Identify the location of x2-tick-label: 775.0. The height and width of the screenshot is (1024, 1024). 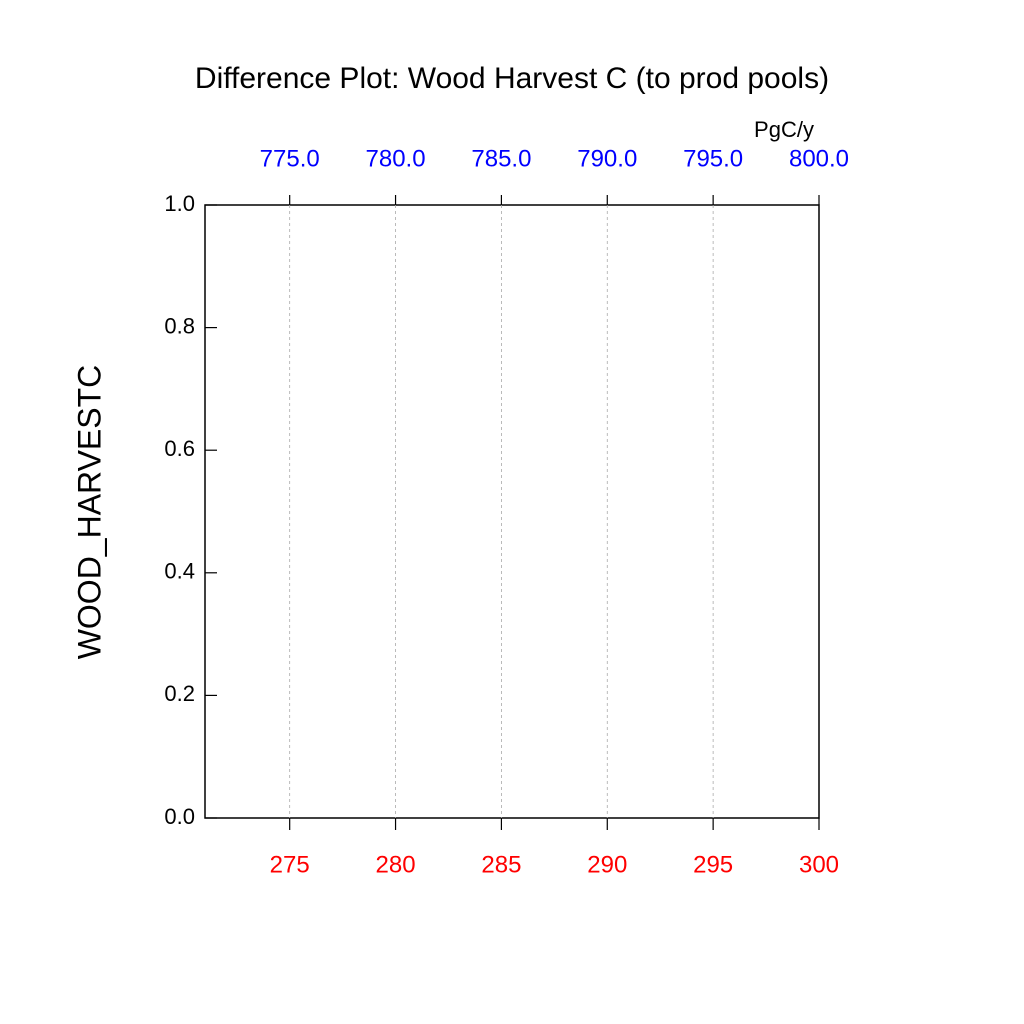
(290, 158).